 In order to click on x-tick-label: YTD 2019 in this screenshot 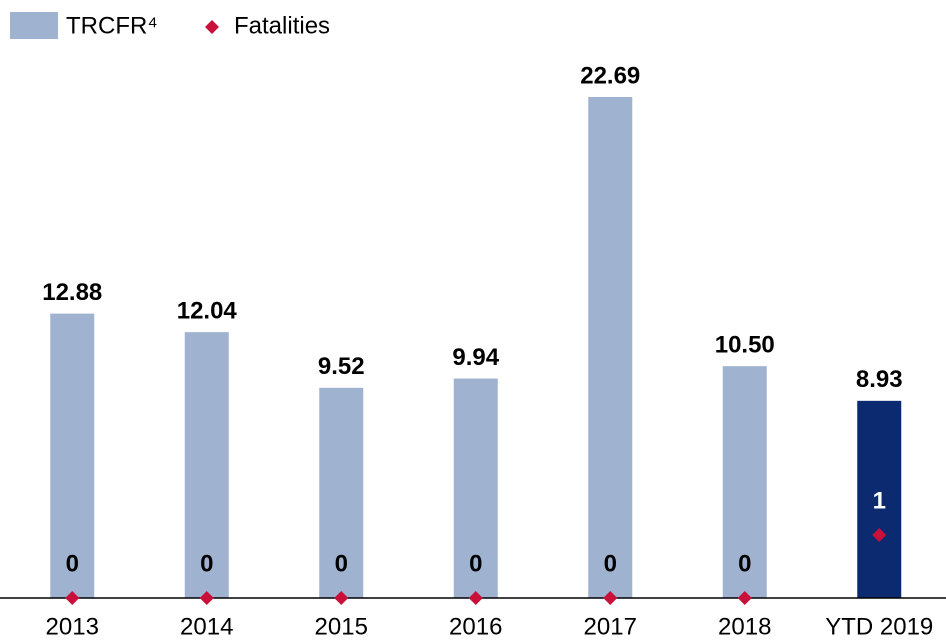, I will do `click(879, 626)`.